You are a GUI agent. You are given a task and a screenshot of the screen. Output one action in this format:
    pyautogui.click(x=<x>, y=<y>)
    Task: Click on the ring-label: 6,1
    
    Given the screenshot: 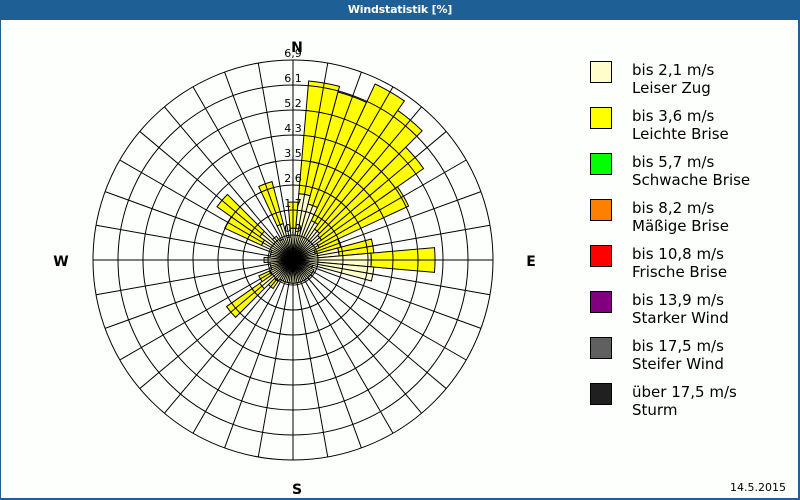 What is the action you would take?
    pyautogui.click(x=293, y=78)
    